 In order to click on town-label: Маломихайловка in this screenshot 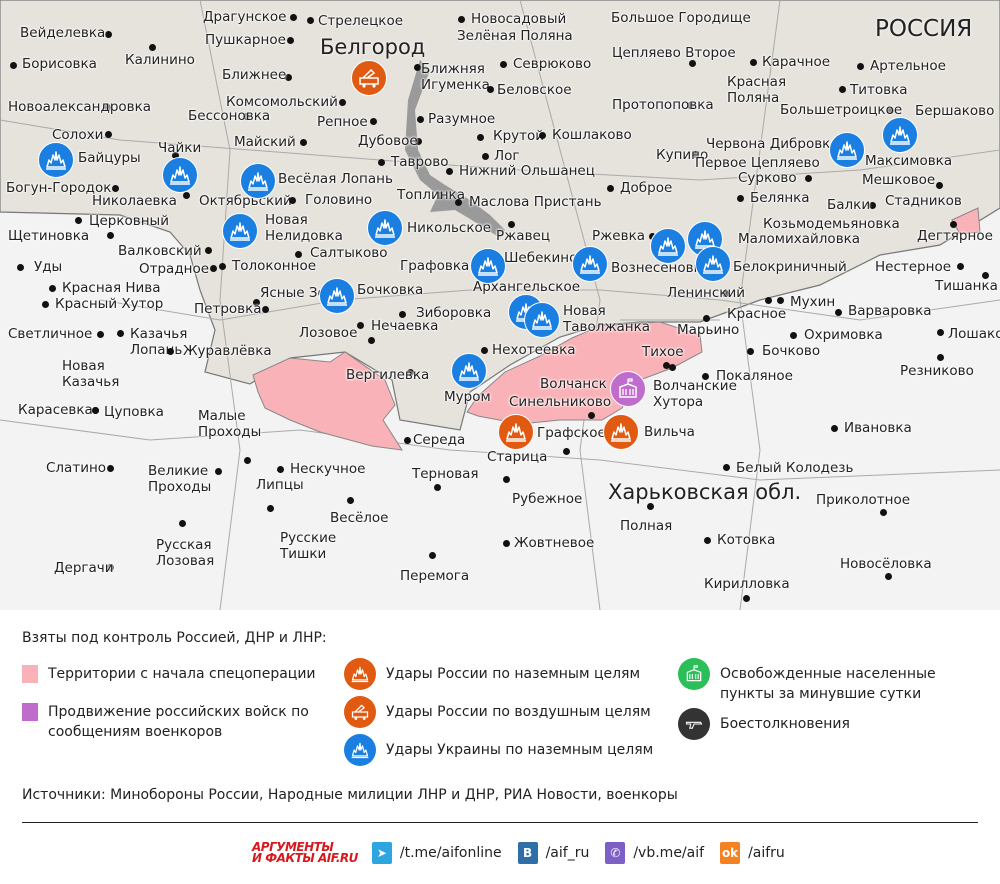, I will do `click(799, 239)`.